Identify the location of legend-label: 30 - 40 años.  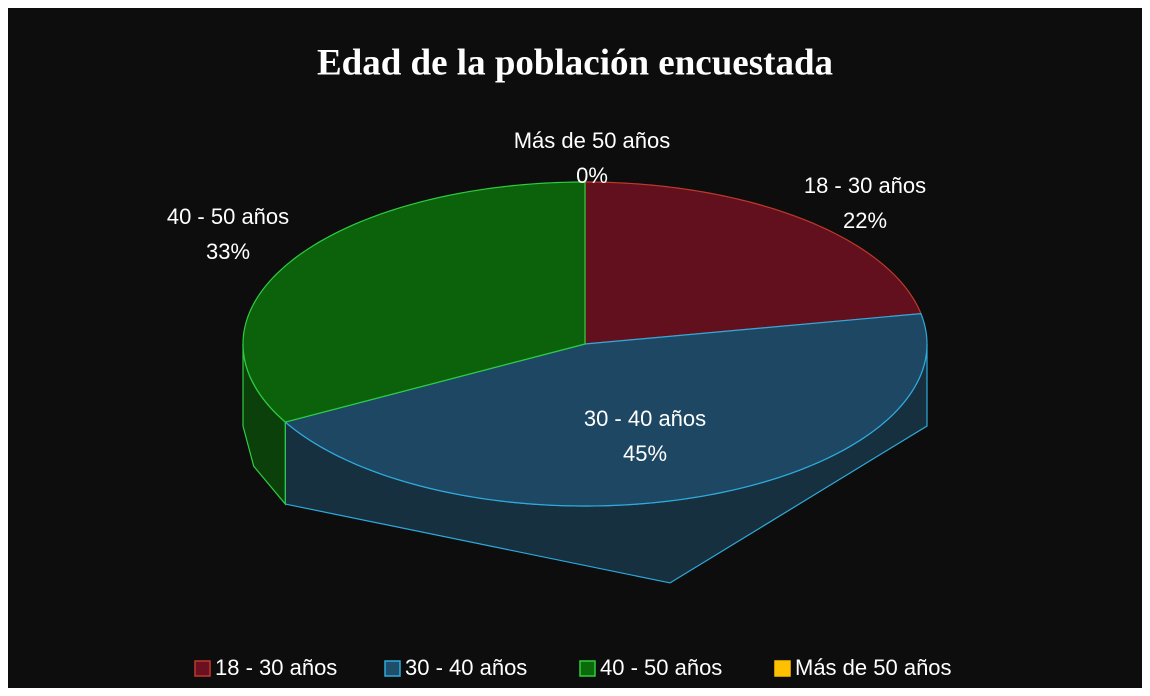
(466, 667).